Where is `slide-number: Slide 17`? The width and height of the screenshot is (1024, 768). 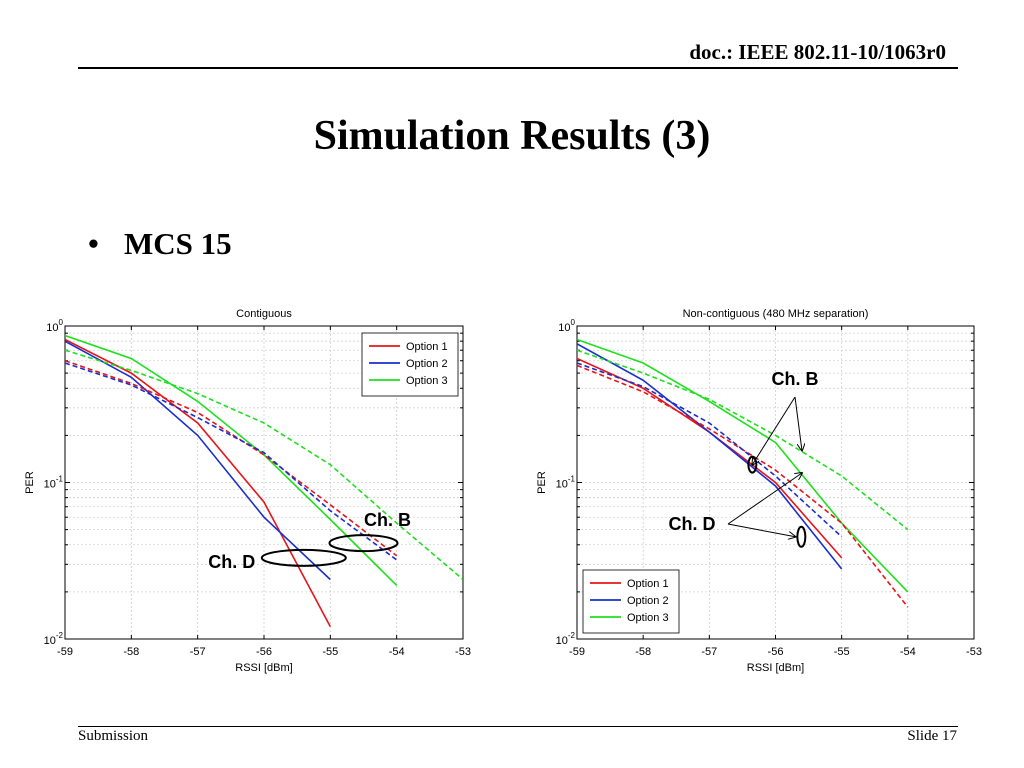
slide-number: Slide 17 is located at coordinates (932, 736).